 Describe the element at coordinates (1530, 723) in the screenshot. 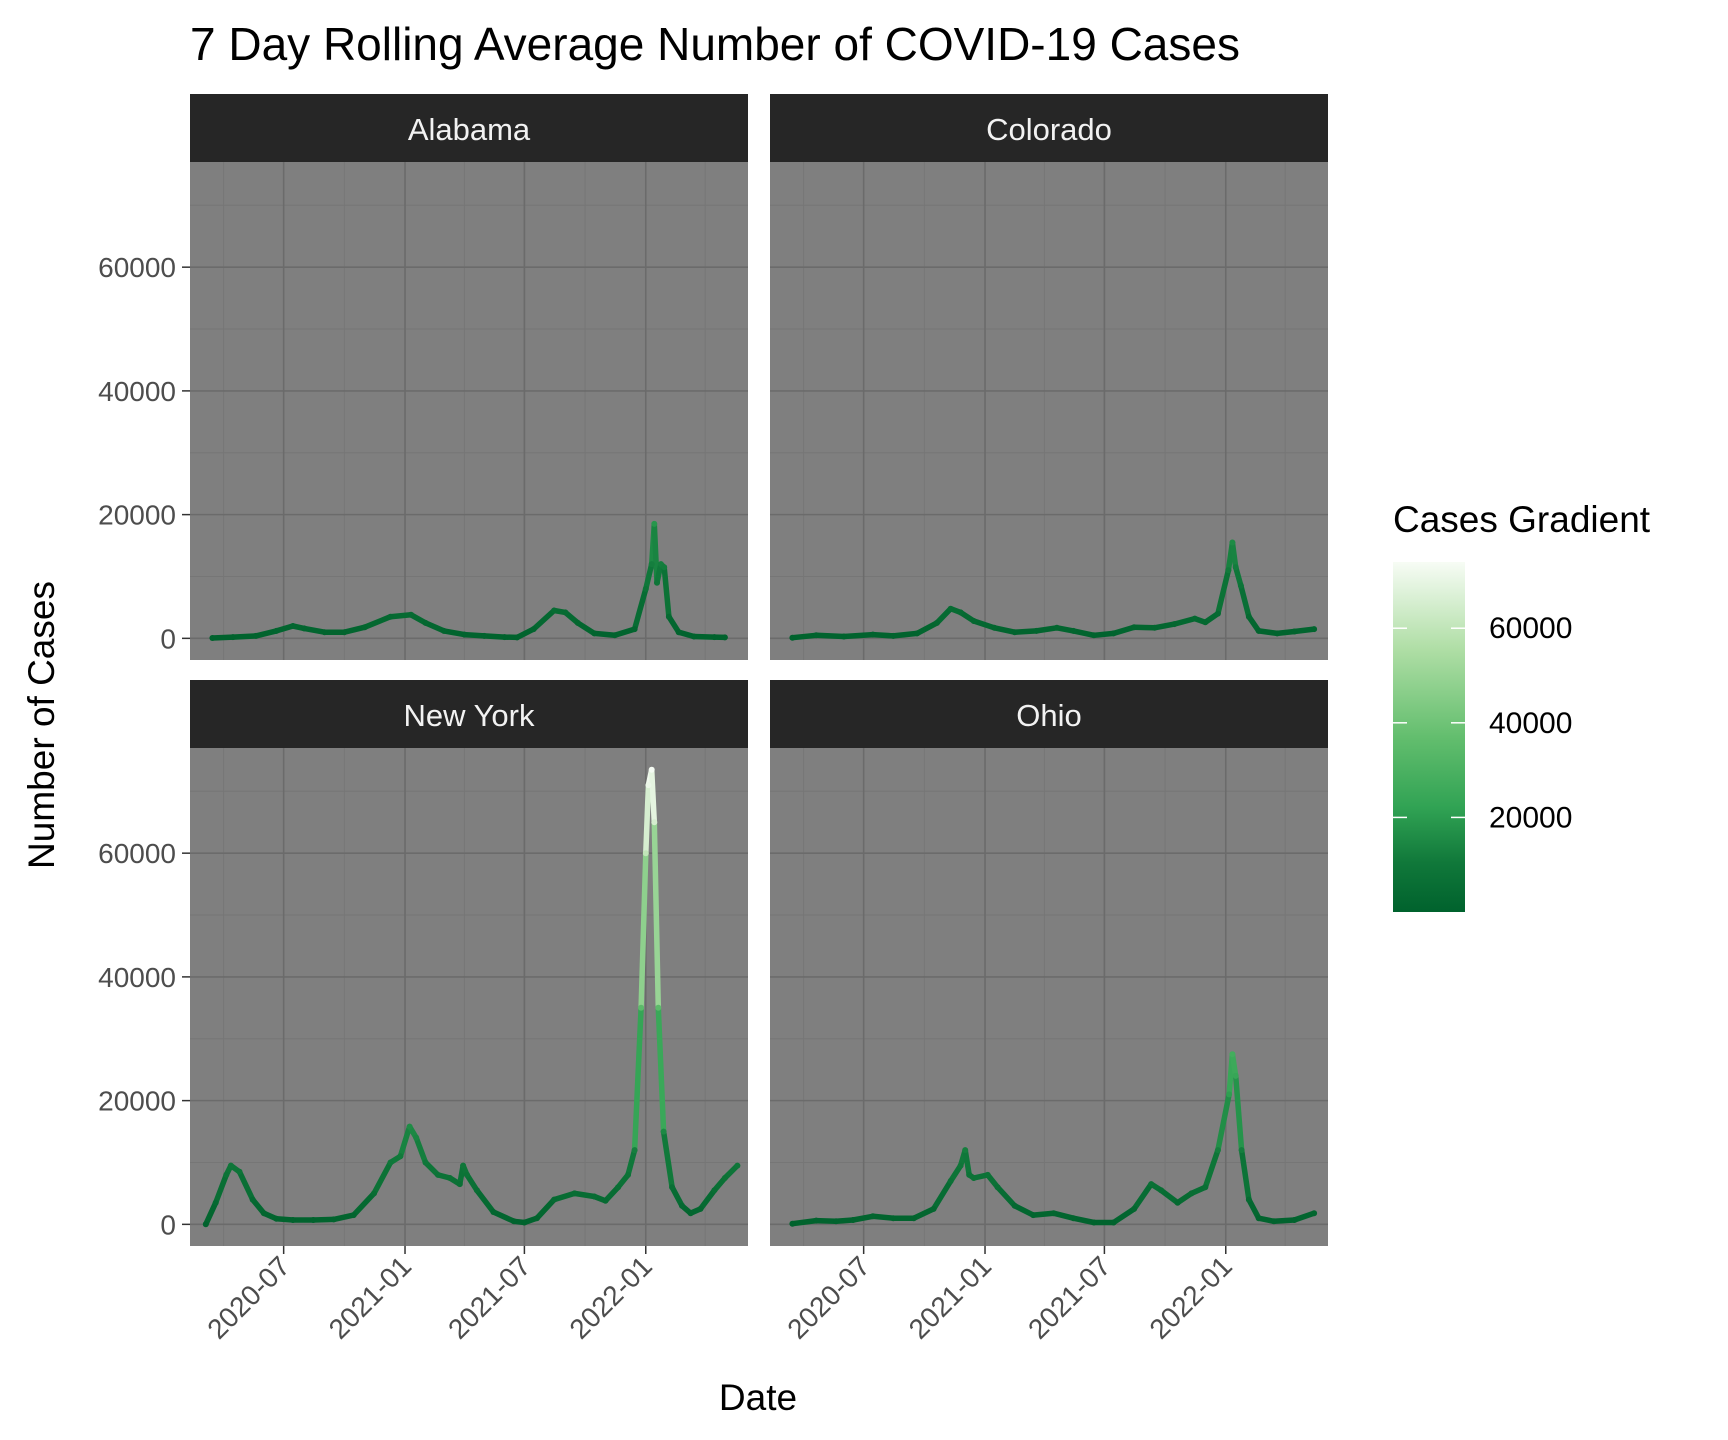

I see `legend-tick-label: 40000` at that location.